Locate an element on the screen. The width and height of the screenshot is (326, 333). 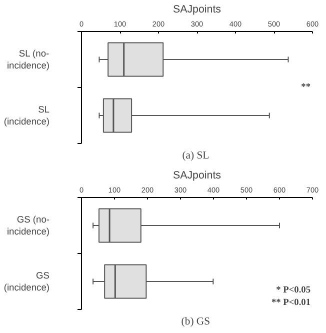
y-tick-label: SL (incidence) is located at coordinates (27, 115).